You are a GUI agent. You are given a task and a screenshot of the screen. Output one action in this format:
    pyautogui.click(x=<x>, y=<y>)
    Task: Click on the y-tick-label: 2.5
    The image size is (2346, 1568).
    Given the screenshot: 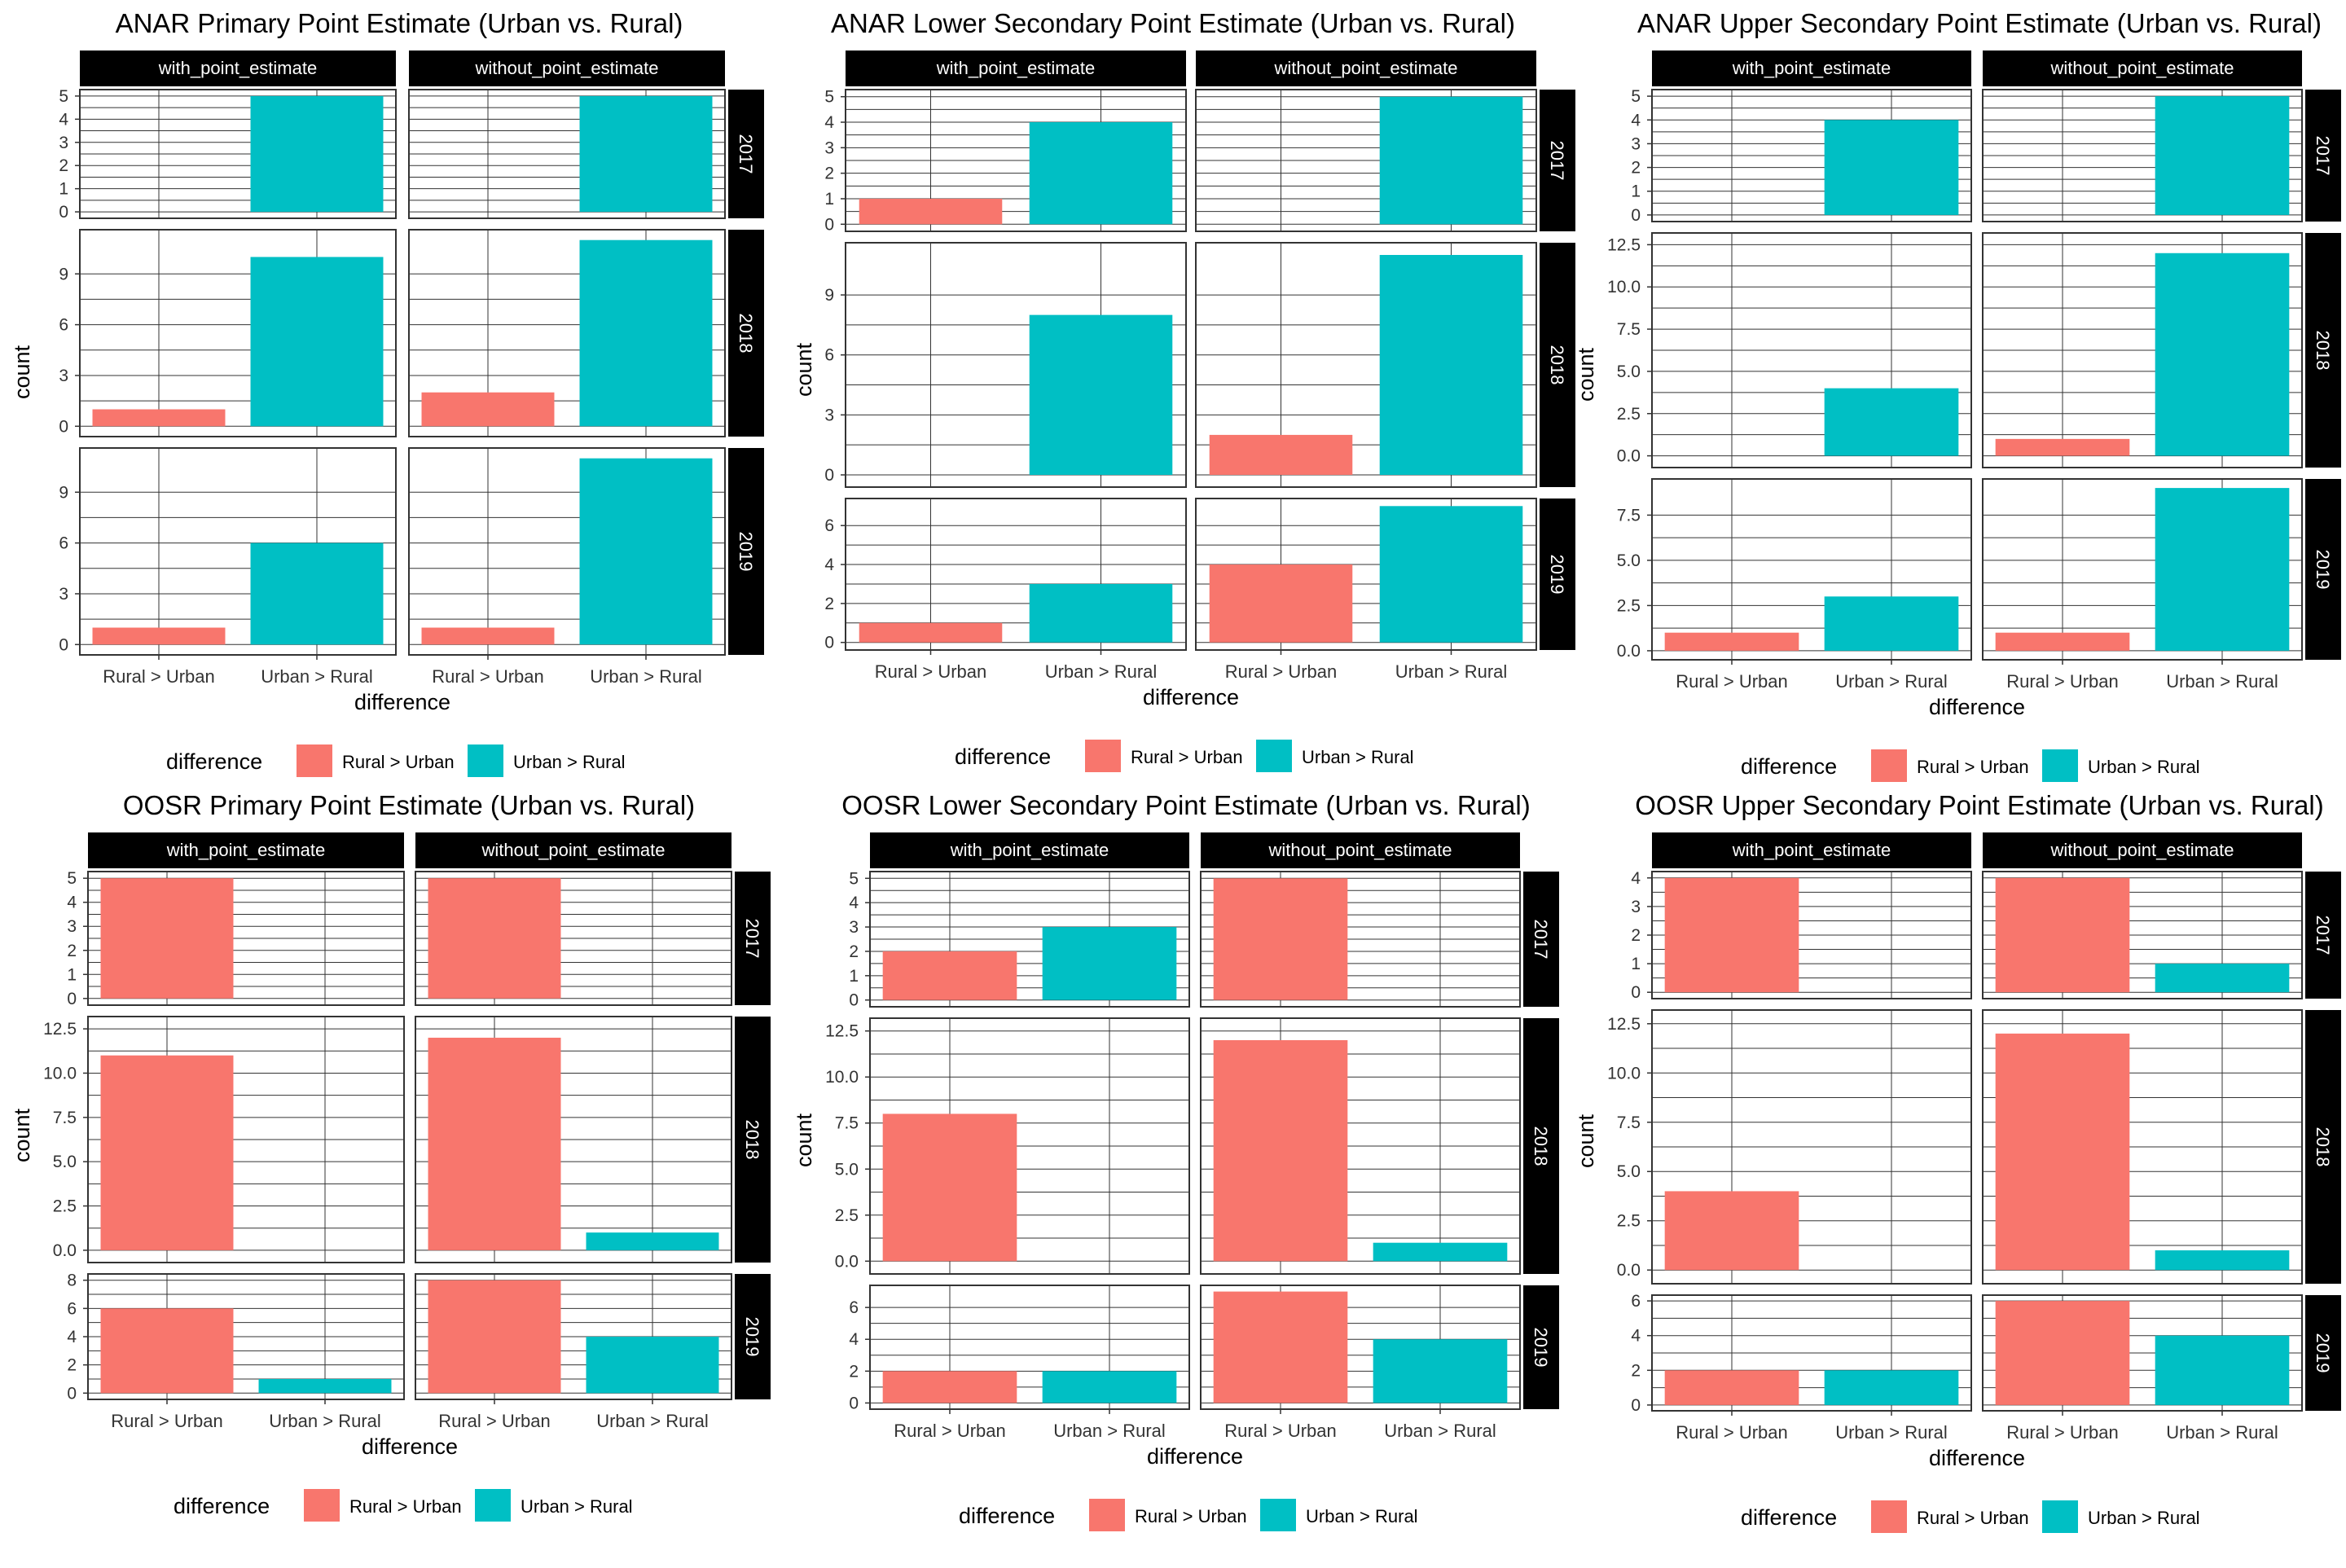 What is the action you would take?
    pyautogui.click(x=1629, y=605)
    